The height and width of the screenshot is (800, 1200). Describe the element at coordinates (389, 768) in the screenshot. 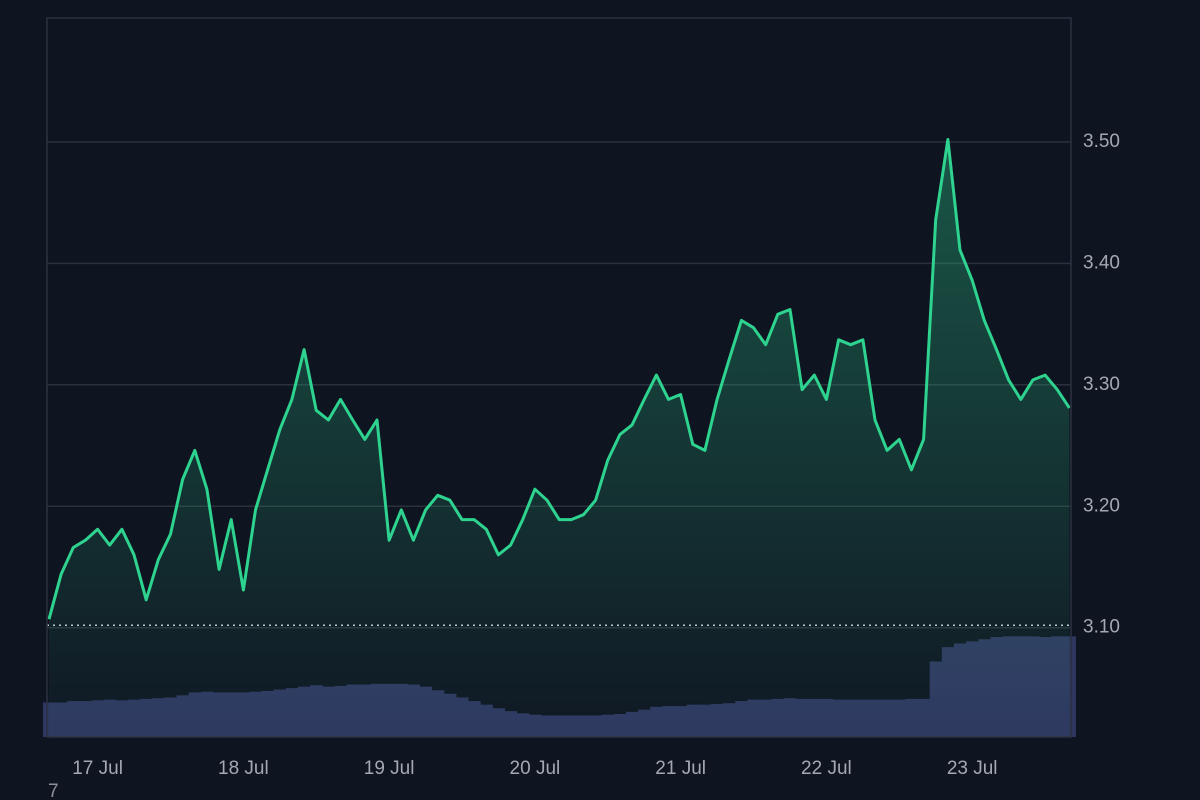

I see `x-tick-label: 19 Jul` at that location.